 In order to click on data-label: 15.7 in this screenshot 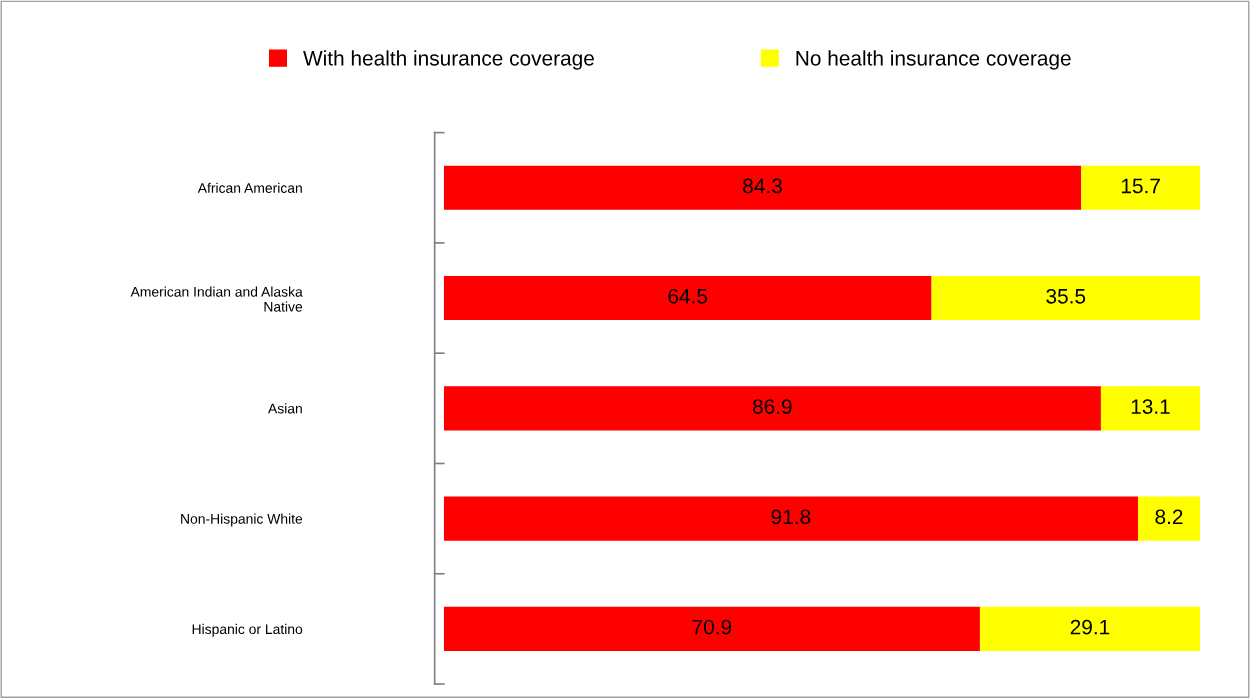, I will do `click(1140, 186)`.